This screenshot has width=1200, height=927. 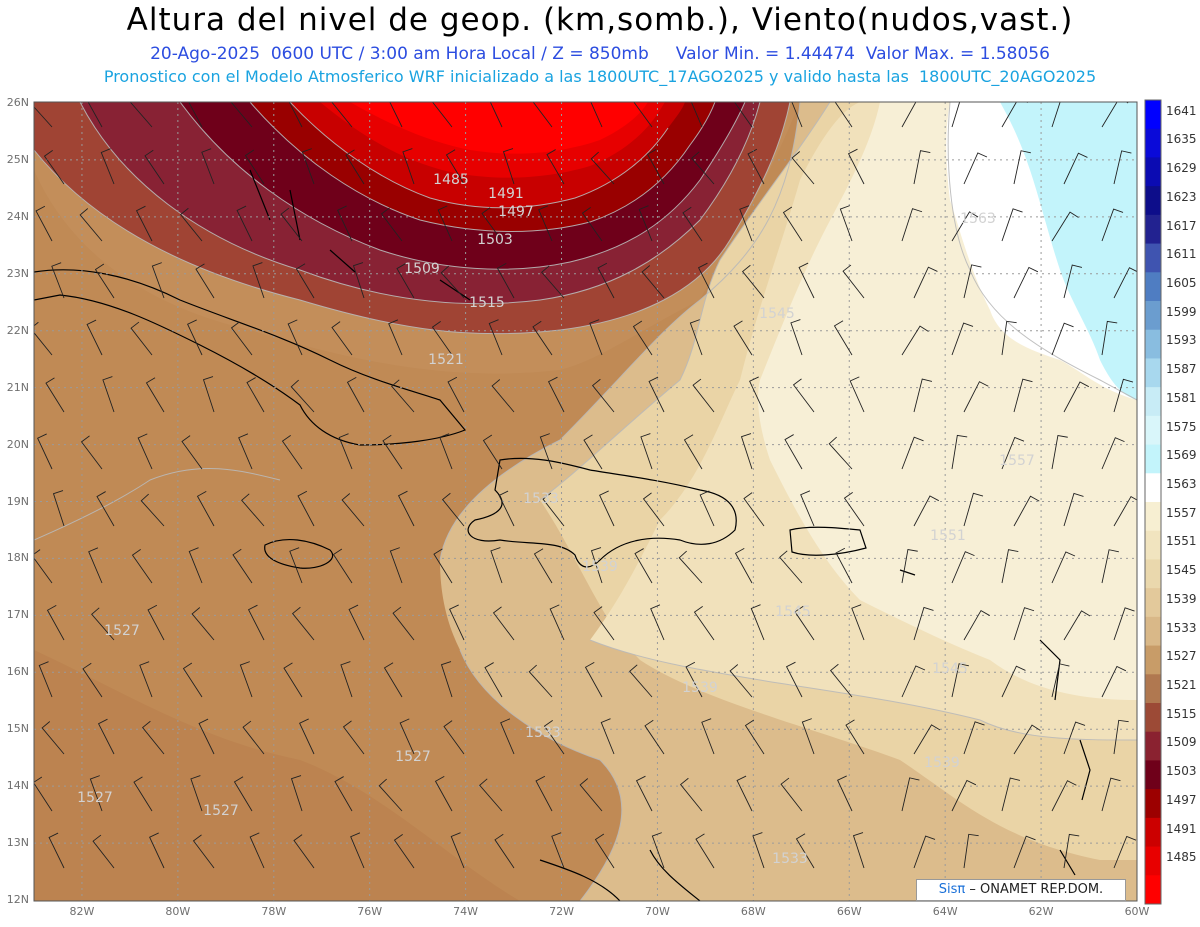 What do you see at coordinates (495, 240) in the screenshot?
I see `contour-label: 1503` at bounding box center [495, 240].